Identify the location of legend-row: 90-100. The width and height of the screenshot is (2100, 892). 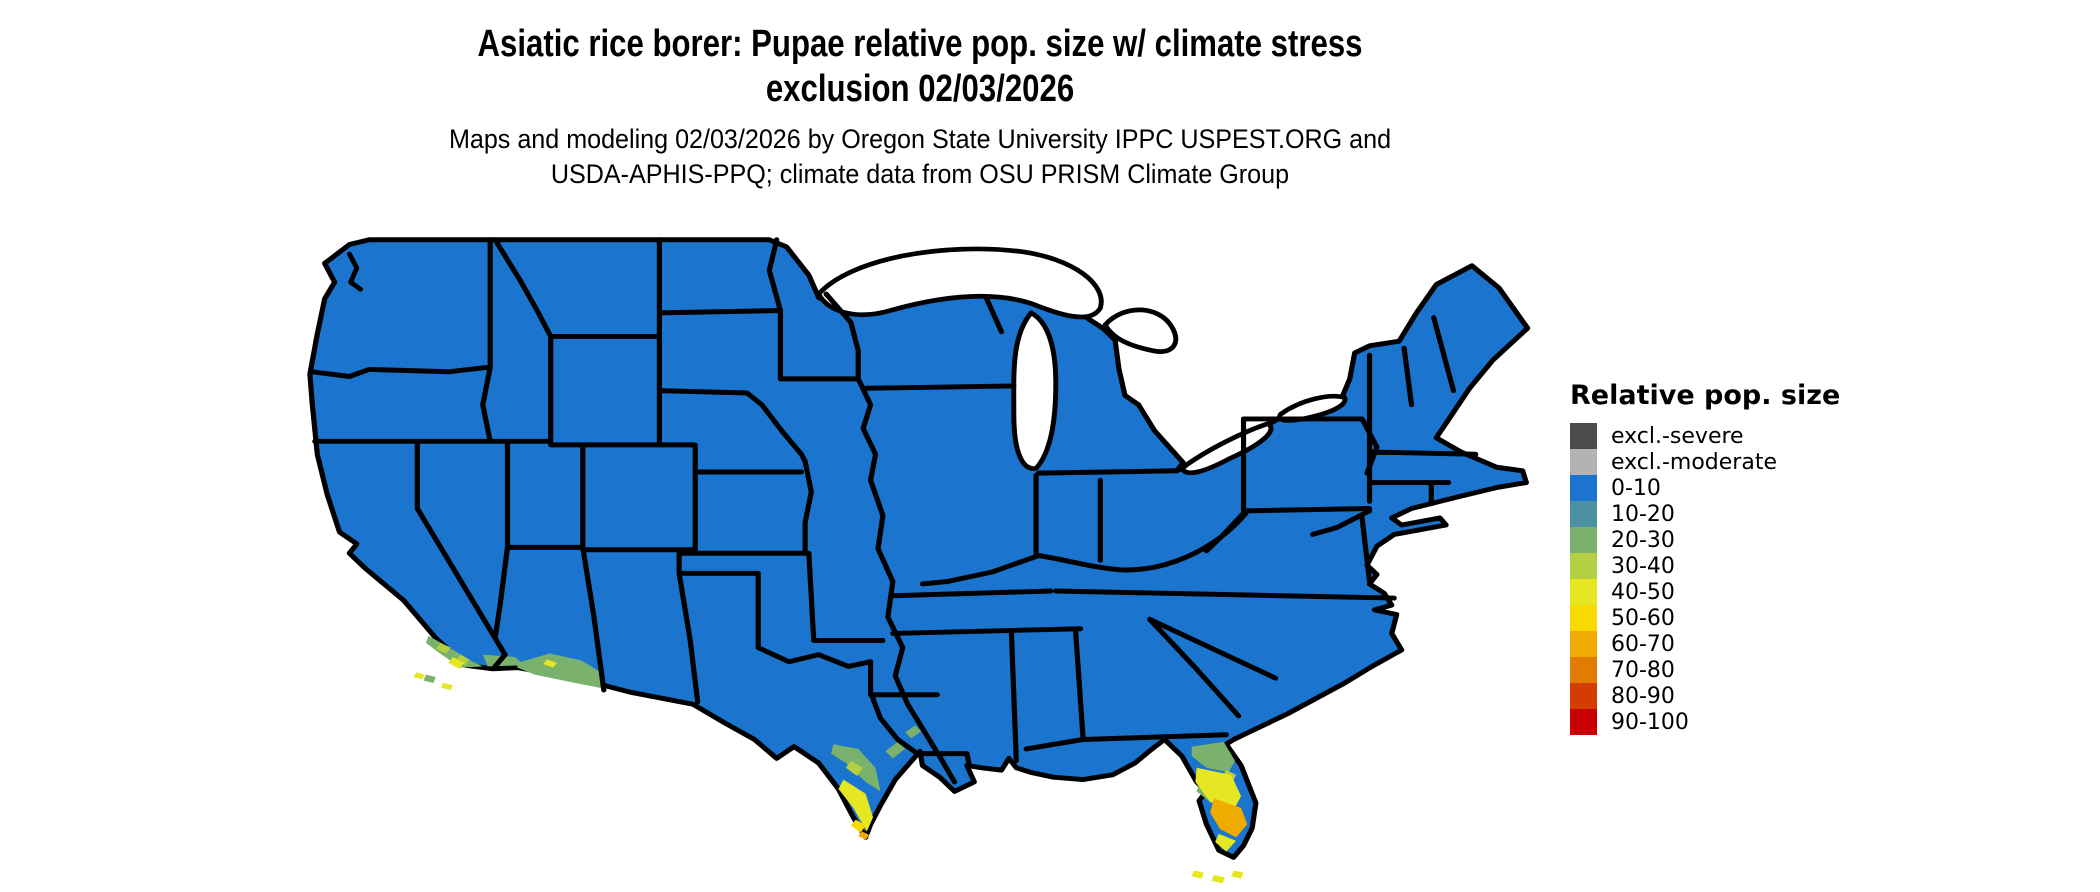
(1735, 722).